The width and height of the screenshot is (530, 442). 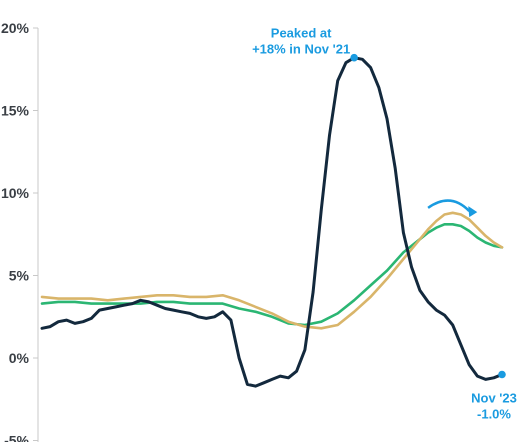 What do you see at coordinates (494, 398) in the screenshot?
I see `annotation-label: Nov '23` at bounding box center [494, 398].